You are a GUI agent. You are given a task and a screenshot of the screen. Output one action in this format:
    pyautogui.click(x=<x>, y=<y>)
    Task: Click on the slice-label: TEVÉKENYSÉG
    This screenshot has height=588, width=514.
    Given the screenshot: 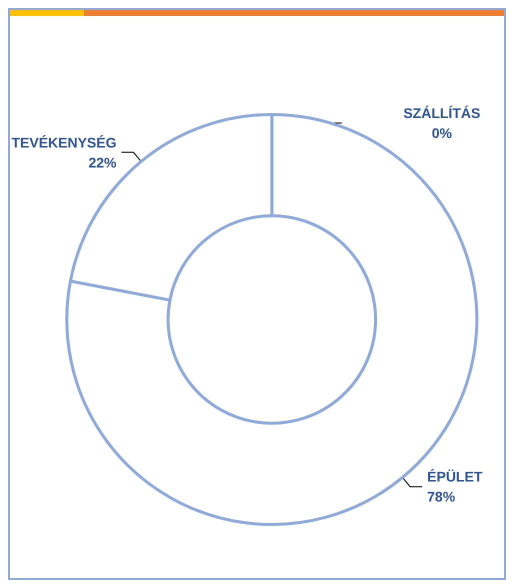 What is the action you would take?
    pyautogui.click(x=64, y=142)
    